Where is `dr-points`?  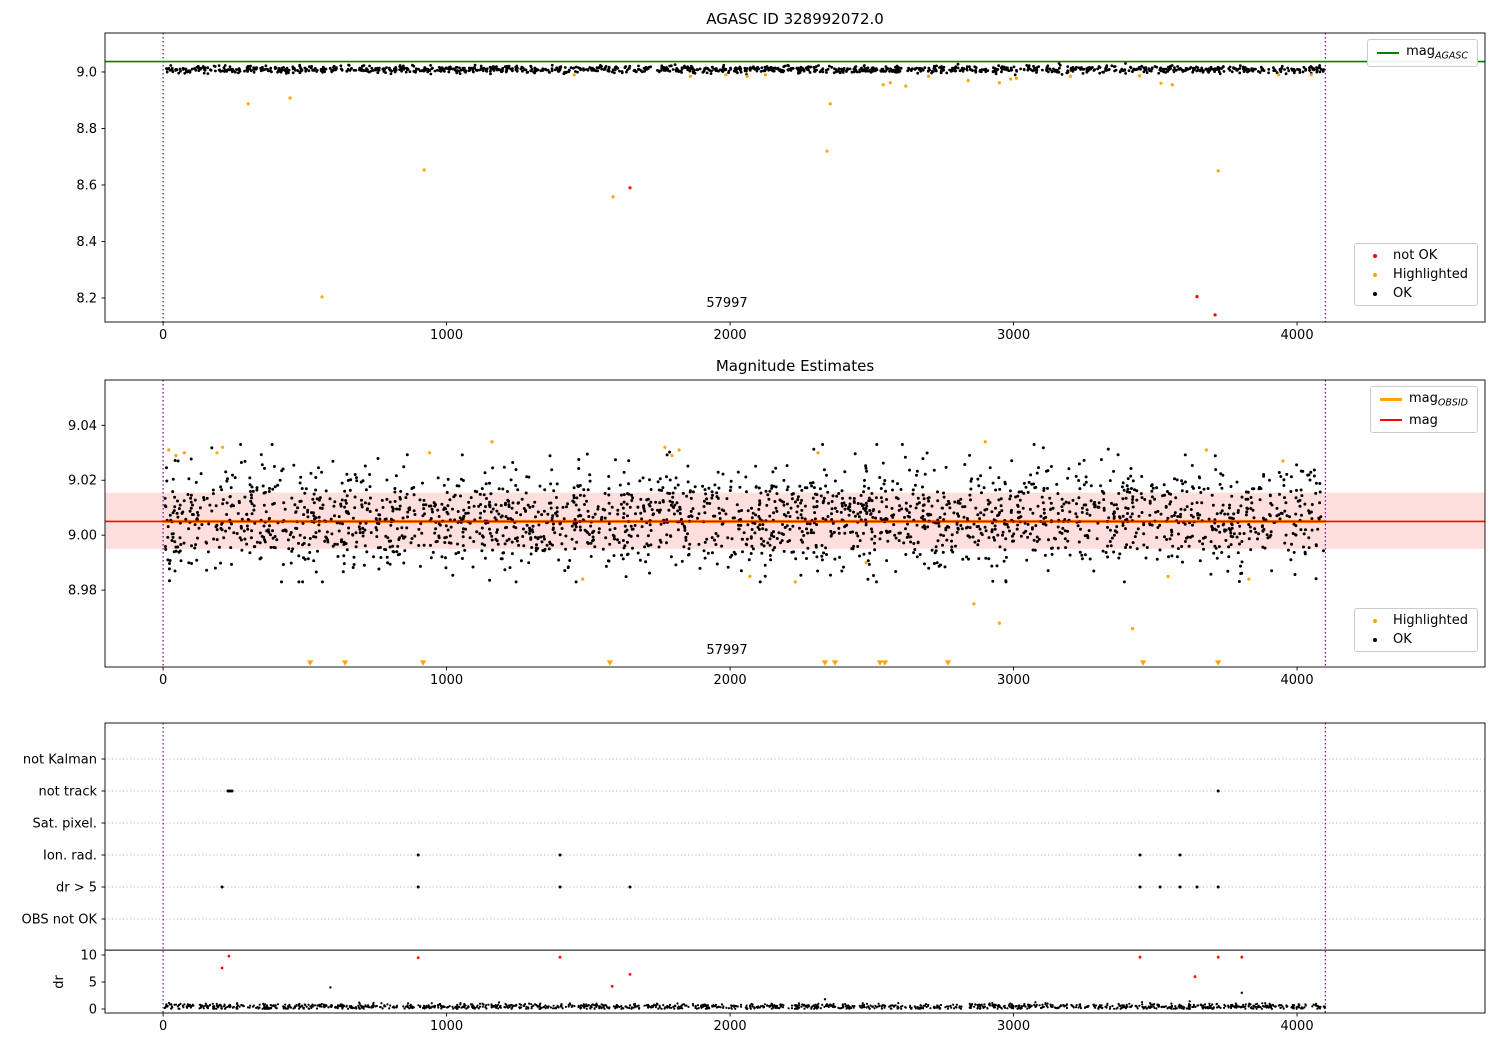 dr-points is located at coordinates (745, 1005).